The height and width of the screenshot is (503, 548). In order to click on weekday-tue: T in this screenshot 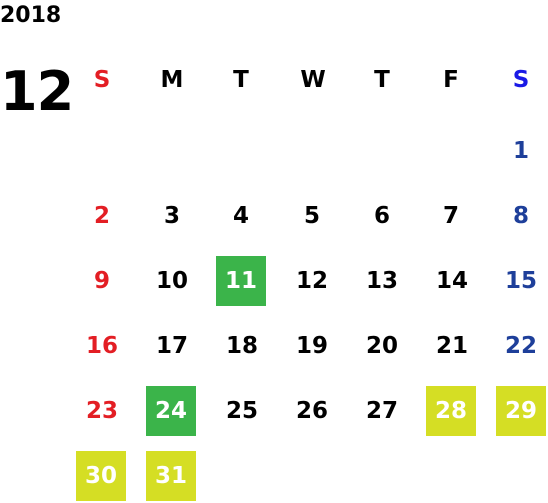, I will do `click(241, 80)`.